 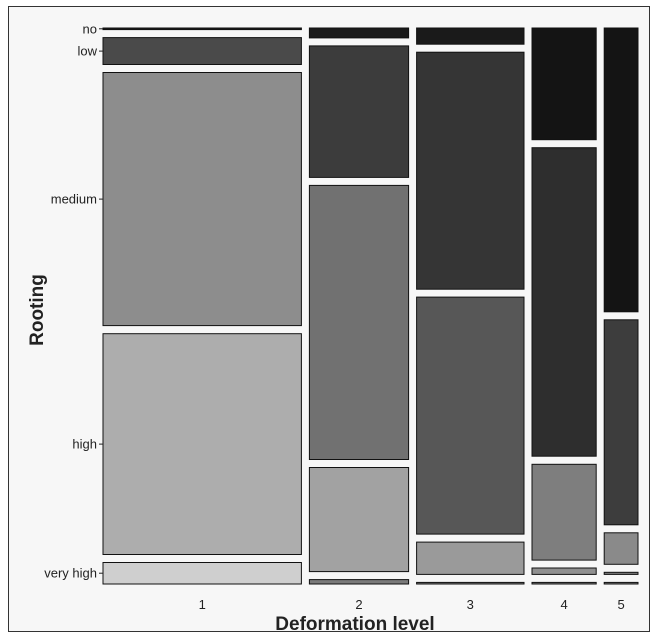 I want to click on y-axis-title: Rooting, so click(x=37, y=310).